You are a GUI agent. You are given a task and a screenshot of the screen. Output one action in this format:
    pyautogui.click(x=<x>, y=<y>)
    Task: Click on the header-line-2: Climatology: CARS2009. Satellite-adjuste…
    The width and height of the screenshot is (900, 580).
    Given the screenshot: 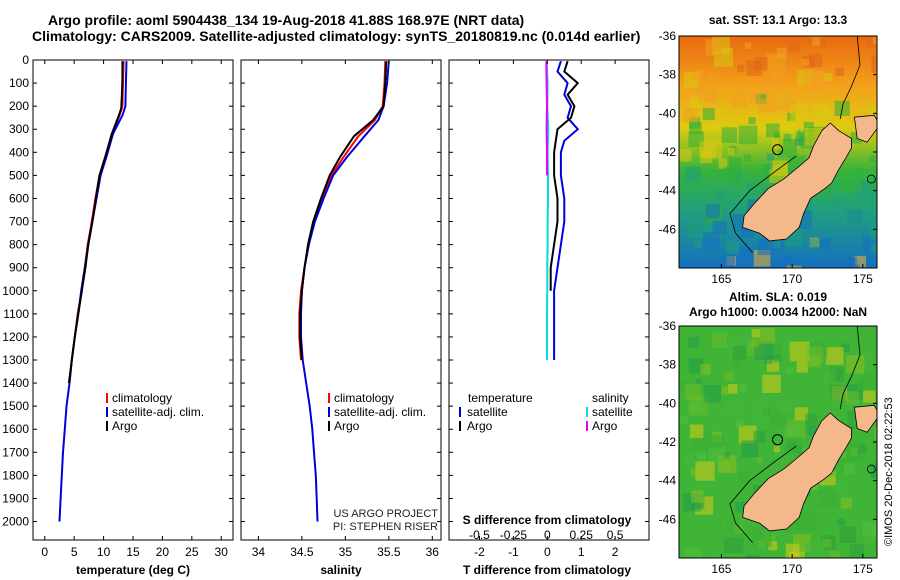 What is the action you would take?
    pyautogui.click(x=336, y=36)
    